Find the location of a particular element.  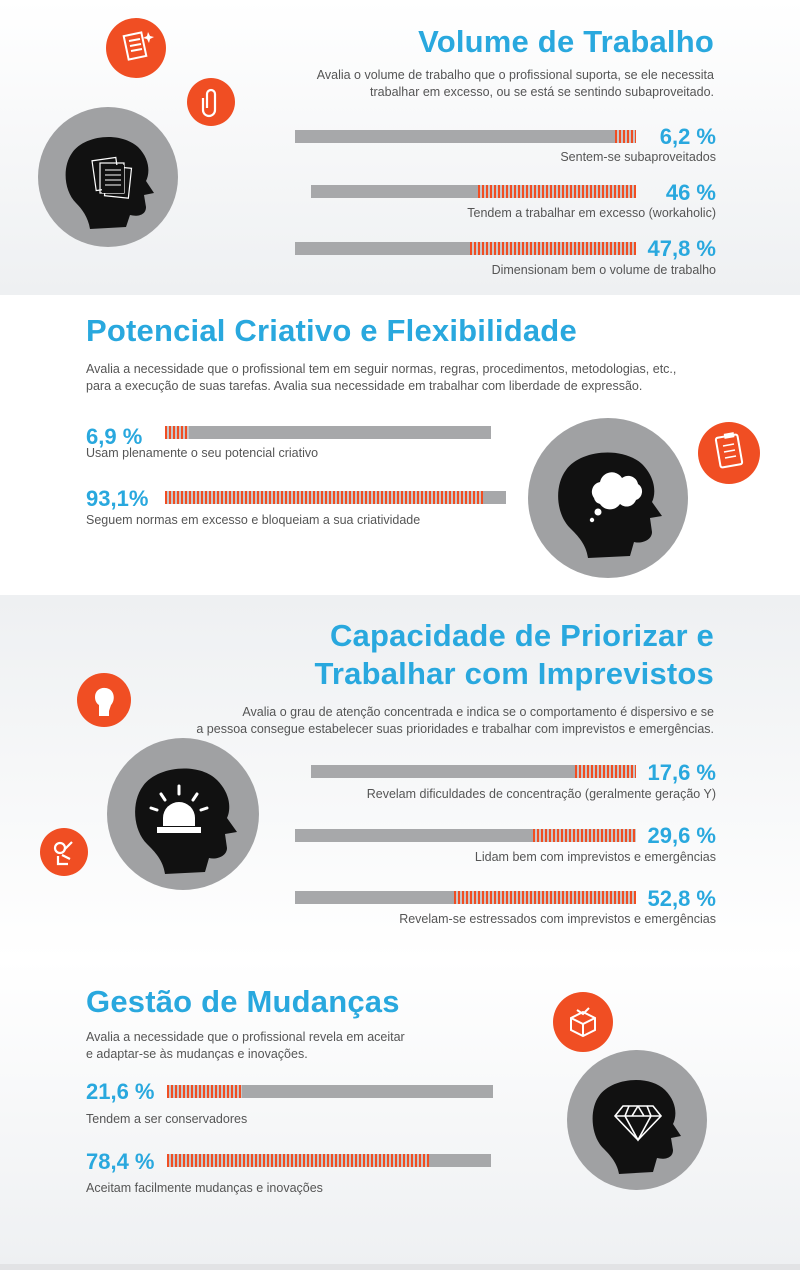

stat-label: Dimensionam bem o volume de trabalho is located at coordinates (603, 270).